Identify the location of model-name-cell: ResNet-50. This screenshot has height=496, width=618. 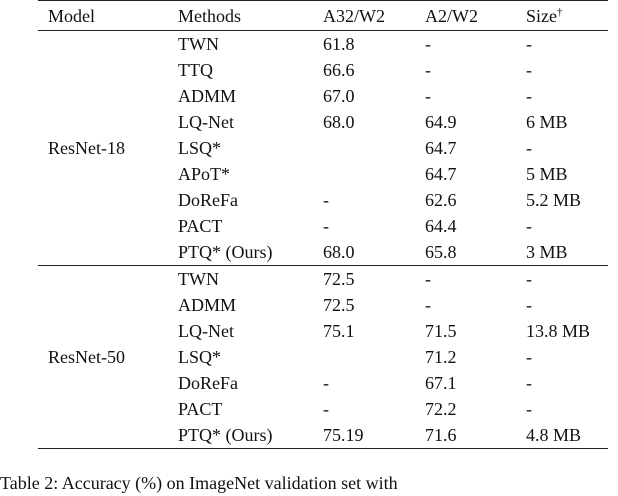
(86, 357).